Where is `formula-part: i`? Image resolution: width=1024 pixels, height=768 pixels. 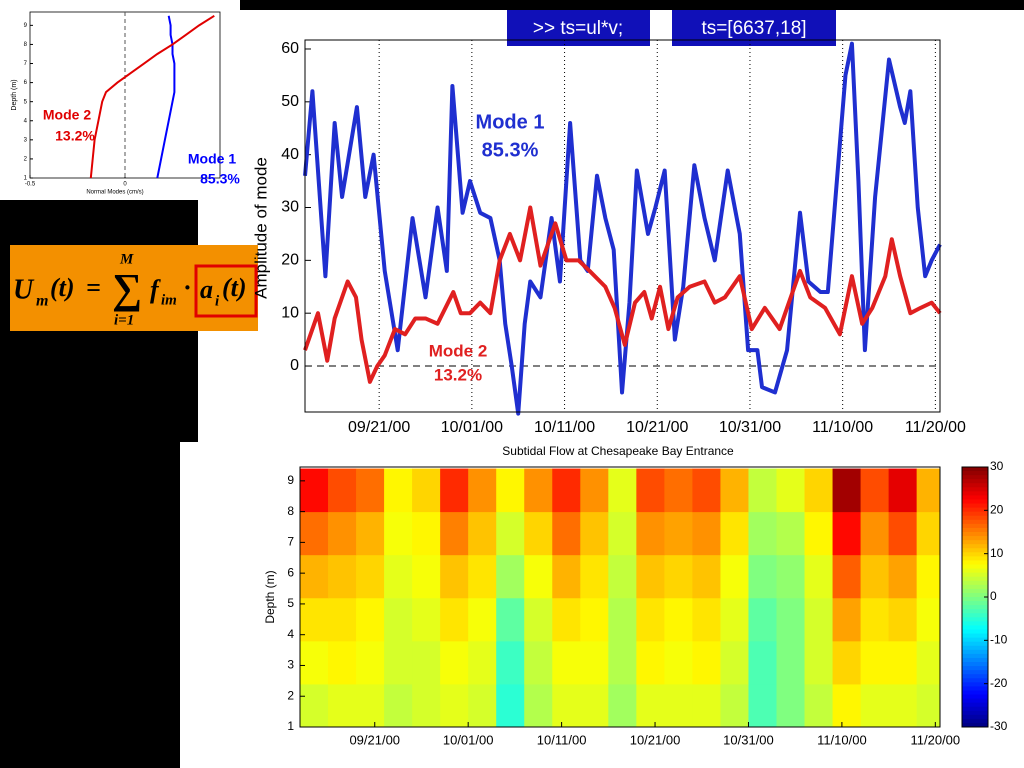
formula-part: i is located at coordinates (217, 301).